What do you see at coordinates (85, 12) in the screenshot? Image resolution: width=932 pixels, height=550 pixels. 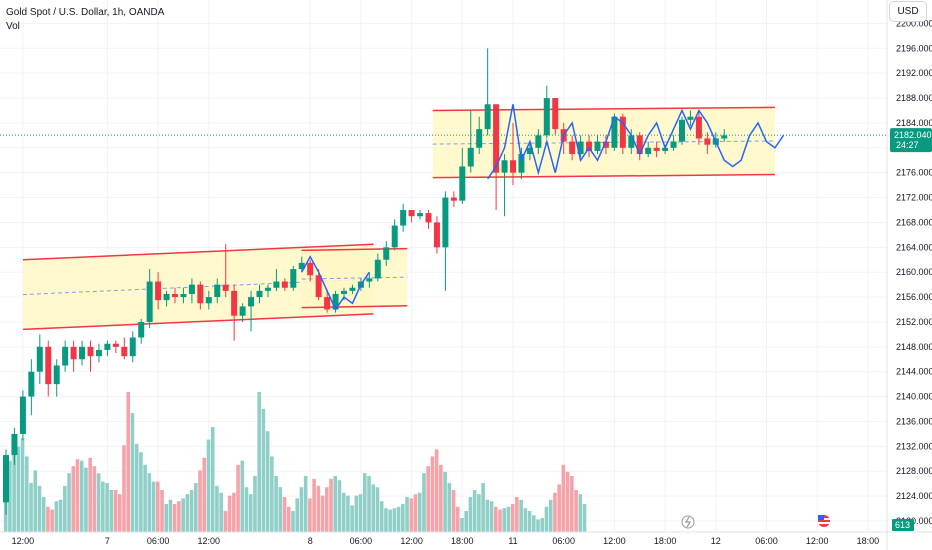 I see `symbol-title: Gold Spot / U.S. Dollar, 1h, OANDA` at bounding box center [85, 12].